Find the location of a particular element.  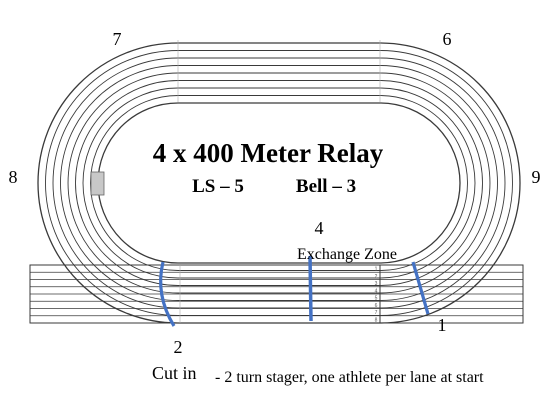

lane-number: 7 is located at coordinates (376, 313).